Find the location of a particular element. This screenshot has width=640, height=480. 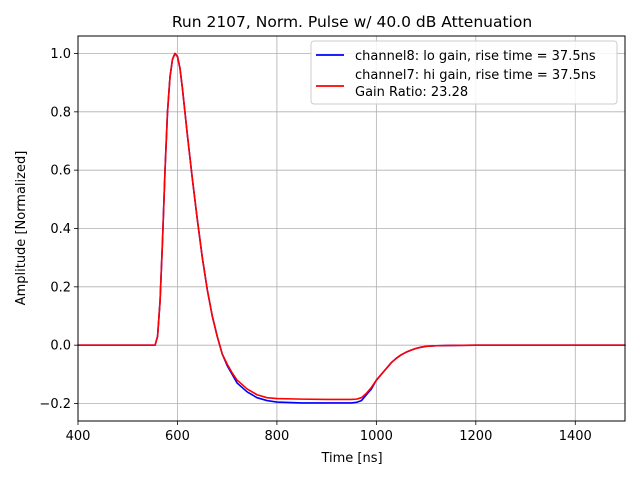

x-tick-label: 1200 is located at coordinates (475, 436).